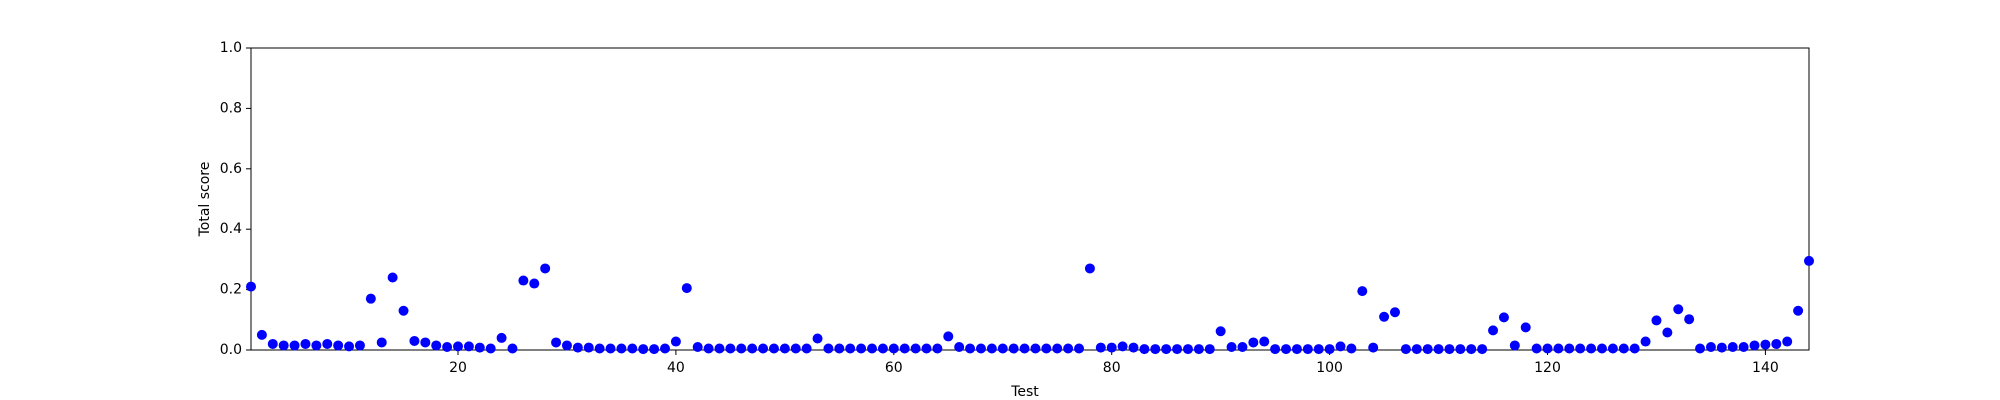 This screenshot has height=400, width=2000. I want to click on x-tick-label: 20, so click(458, 368).